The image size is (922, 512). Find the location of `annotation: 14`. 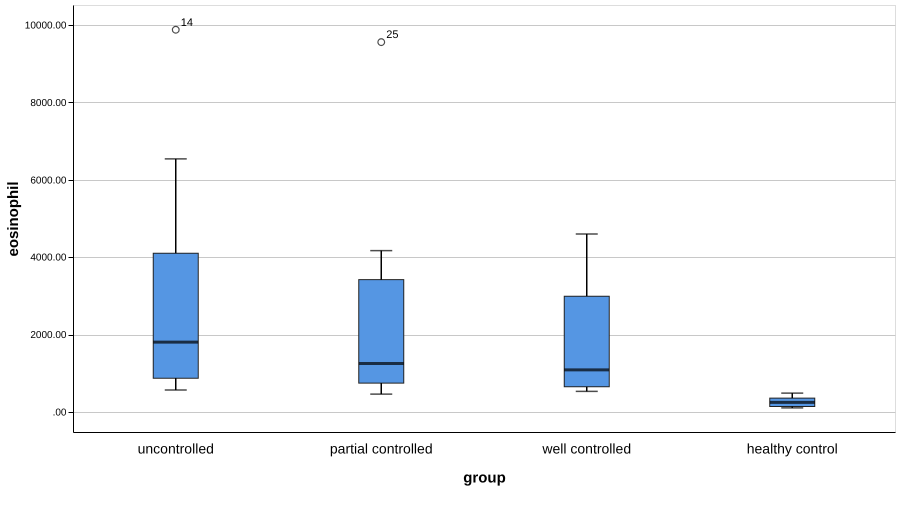

annotation: 14 is located at coordinates (186, 22).